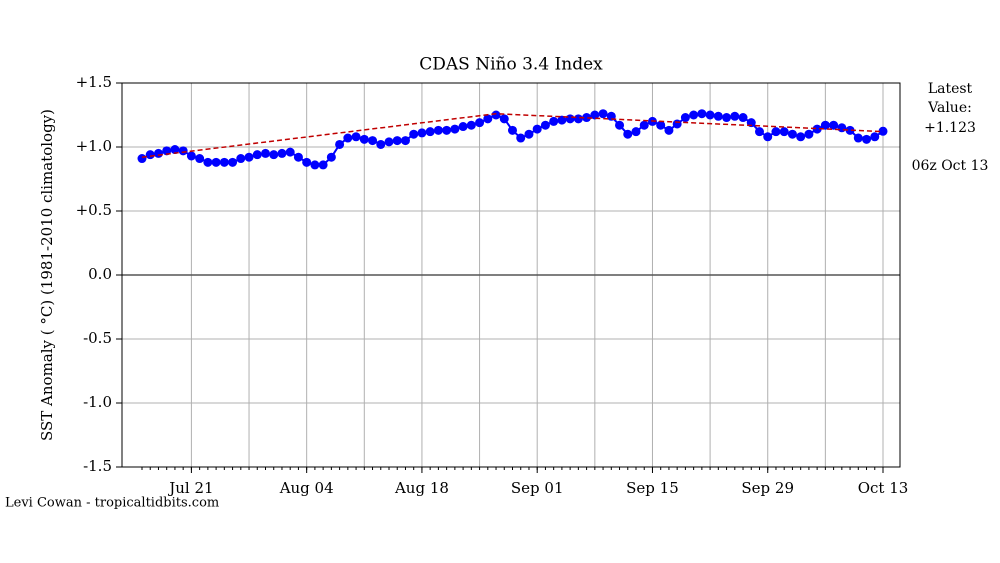 This screenshot has width=1000, height=563. I want to click on x-tick-label: Aug 18, so click(421, 488).